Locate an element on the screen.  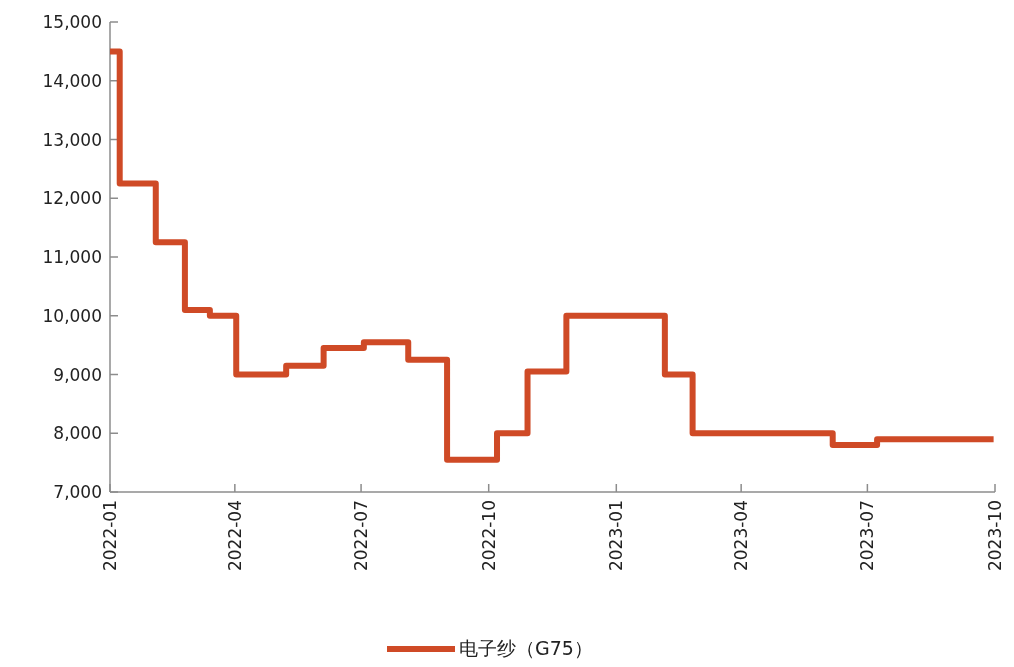
y-tick-label: 12,000 is located at coordinates (72, 198).